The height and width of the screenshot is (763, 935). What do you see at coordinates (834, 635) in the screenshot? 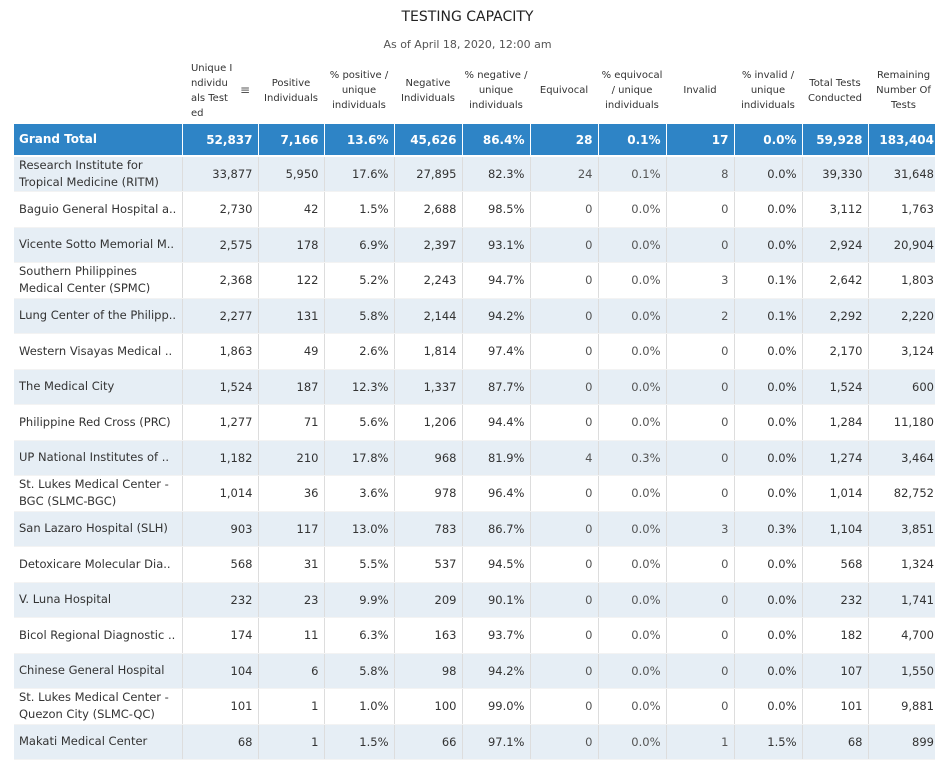
I see `total-tests-cell: 182` at bounding box center [834, 635].